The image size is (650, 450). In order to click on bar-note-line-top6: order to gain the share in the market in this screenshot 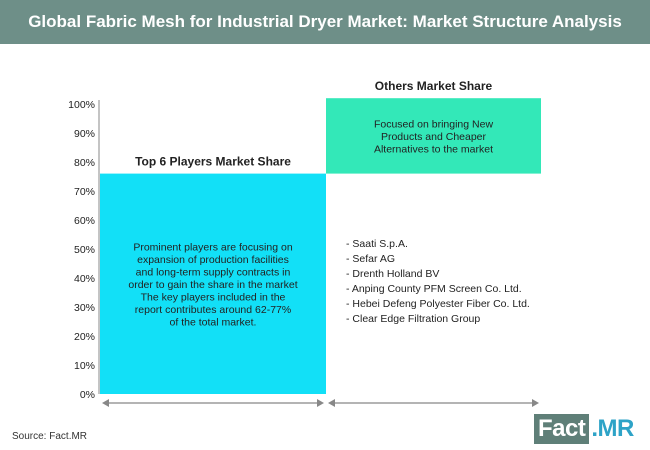, I will do `click(212, 285)`.